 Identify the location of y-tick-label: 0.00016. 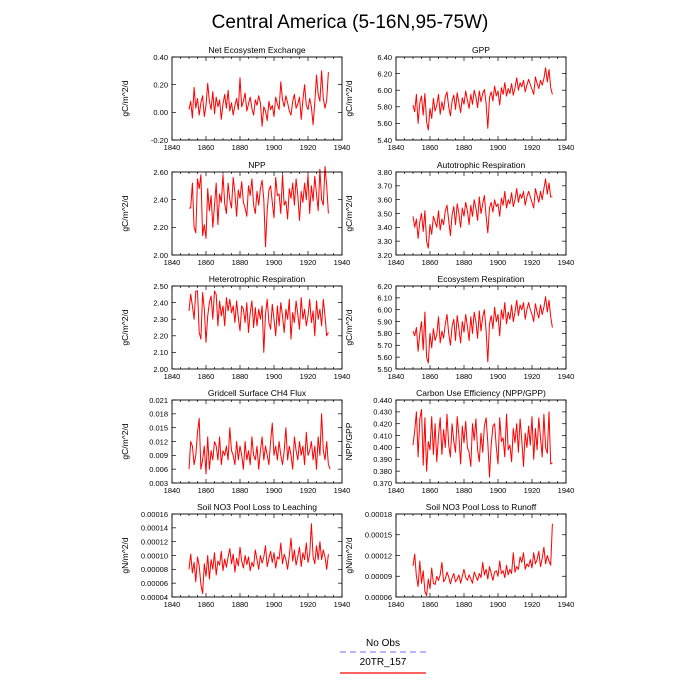
(154, 514).